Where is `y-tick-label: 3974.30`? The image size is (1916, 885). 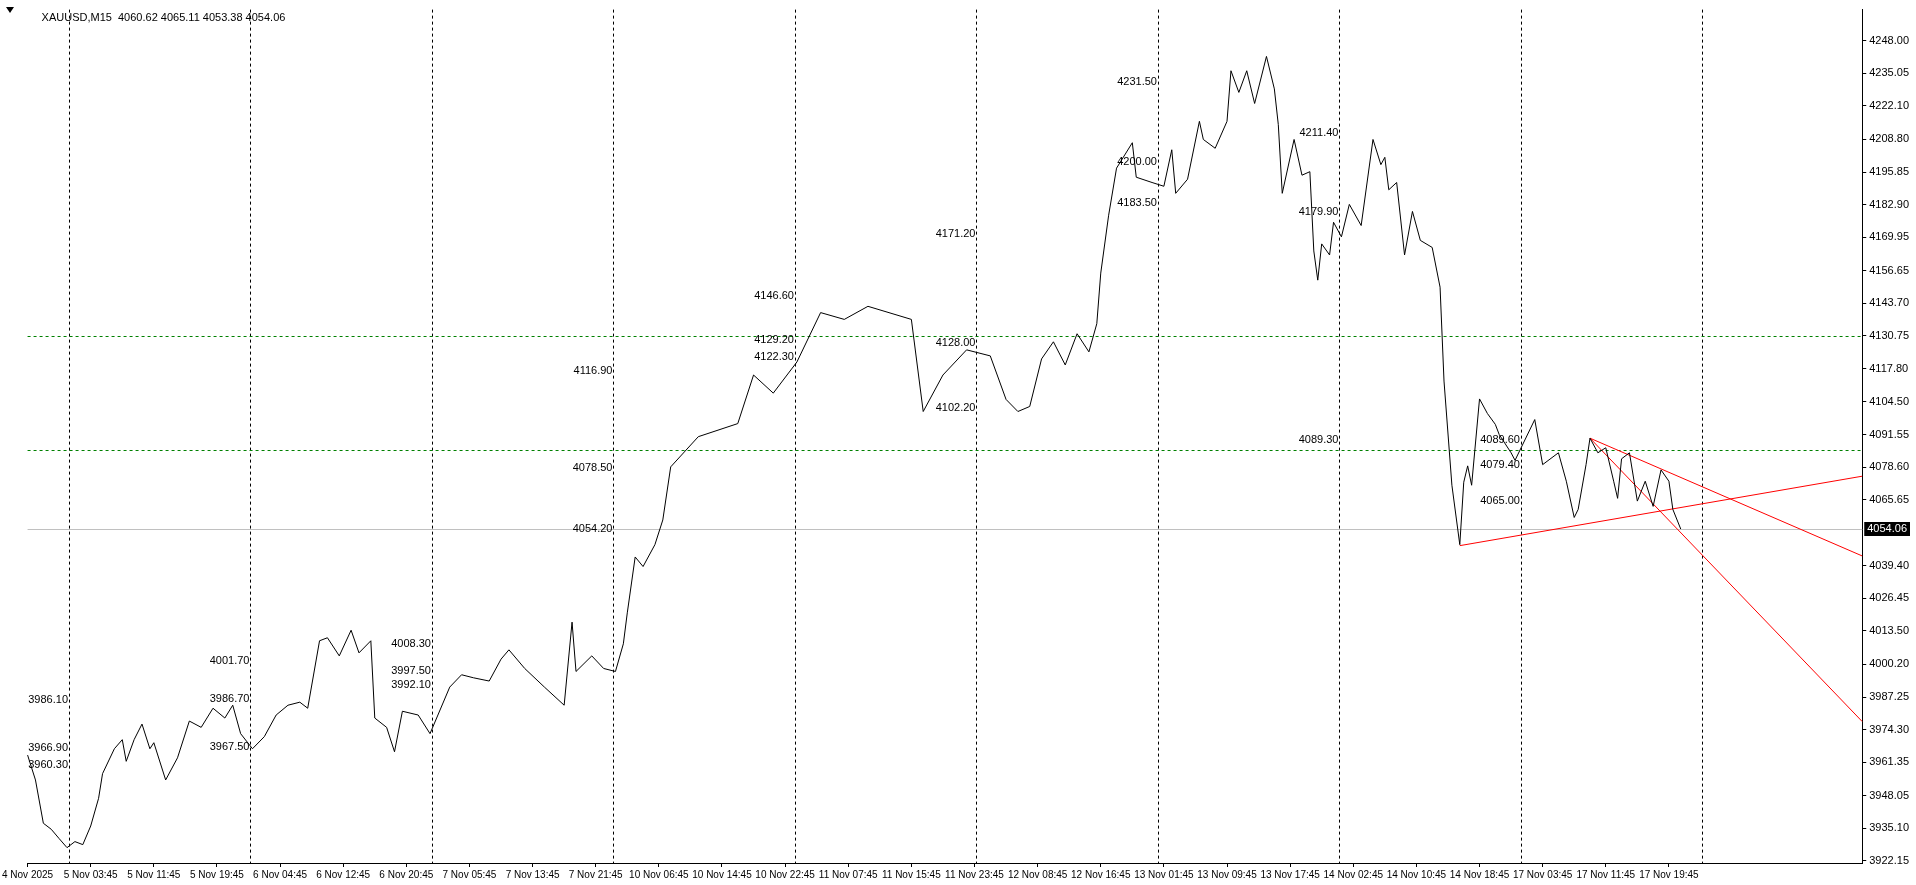 y-tick-label: 3974.30 is located at coordinates (1889, 728).